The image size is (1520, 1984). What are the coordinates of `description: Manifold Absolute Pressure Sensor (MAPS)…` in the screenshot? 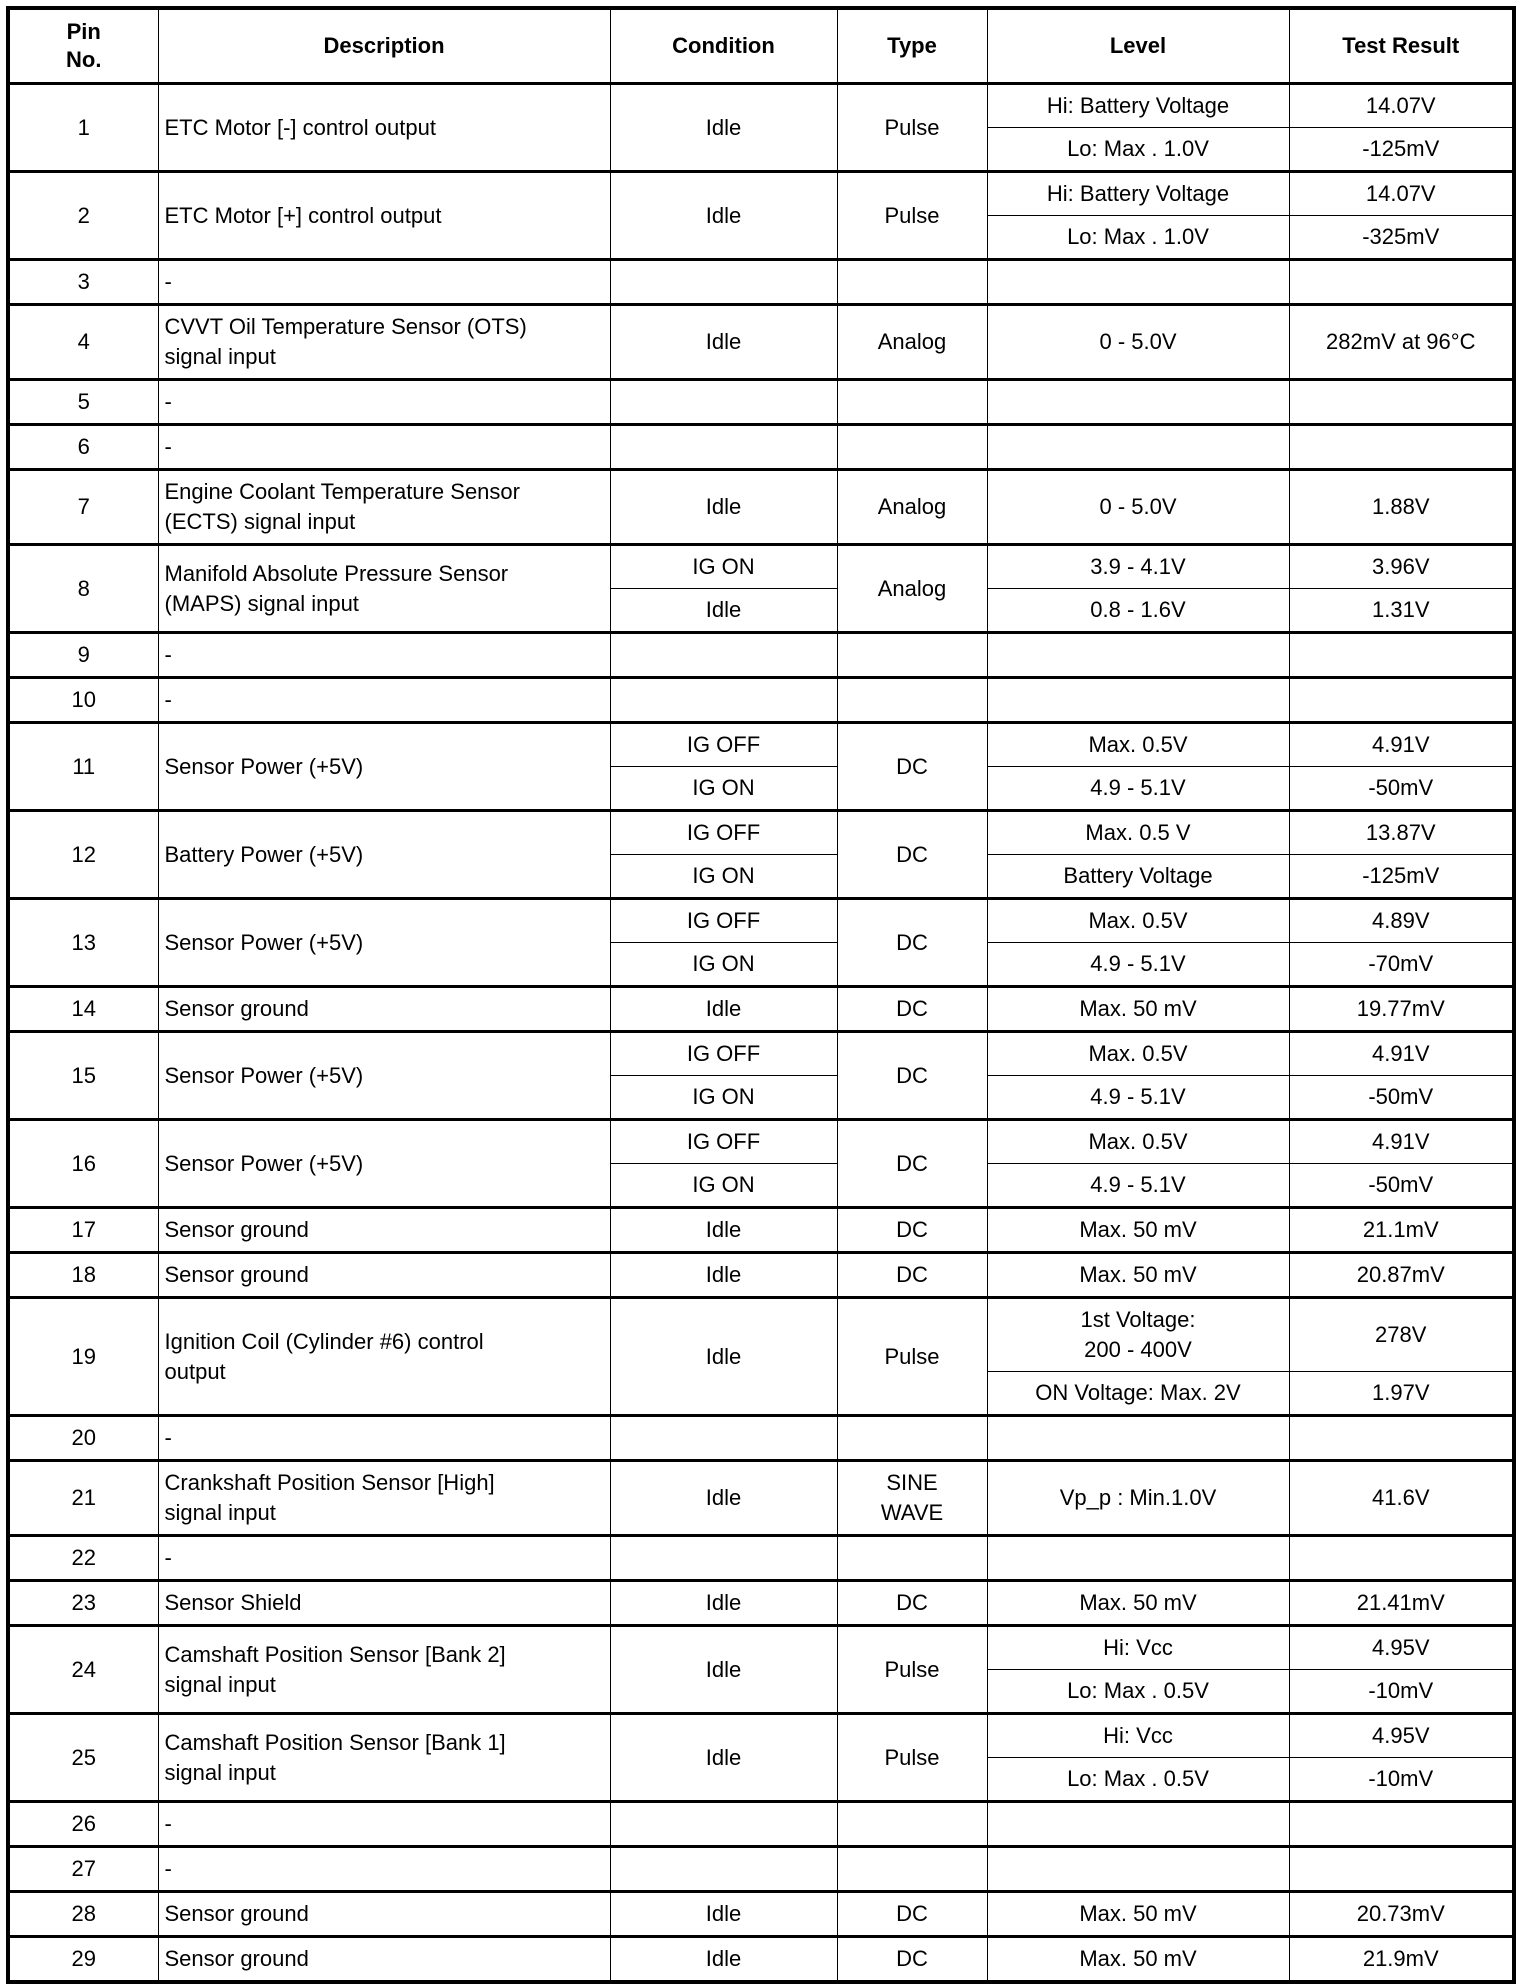 It's located at (384, 588).